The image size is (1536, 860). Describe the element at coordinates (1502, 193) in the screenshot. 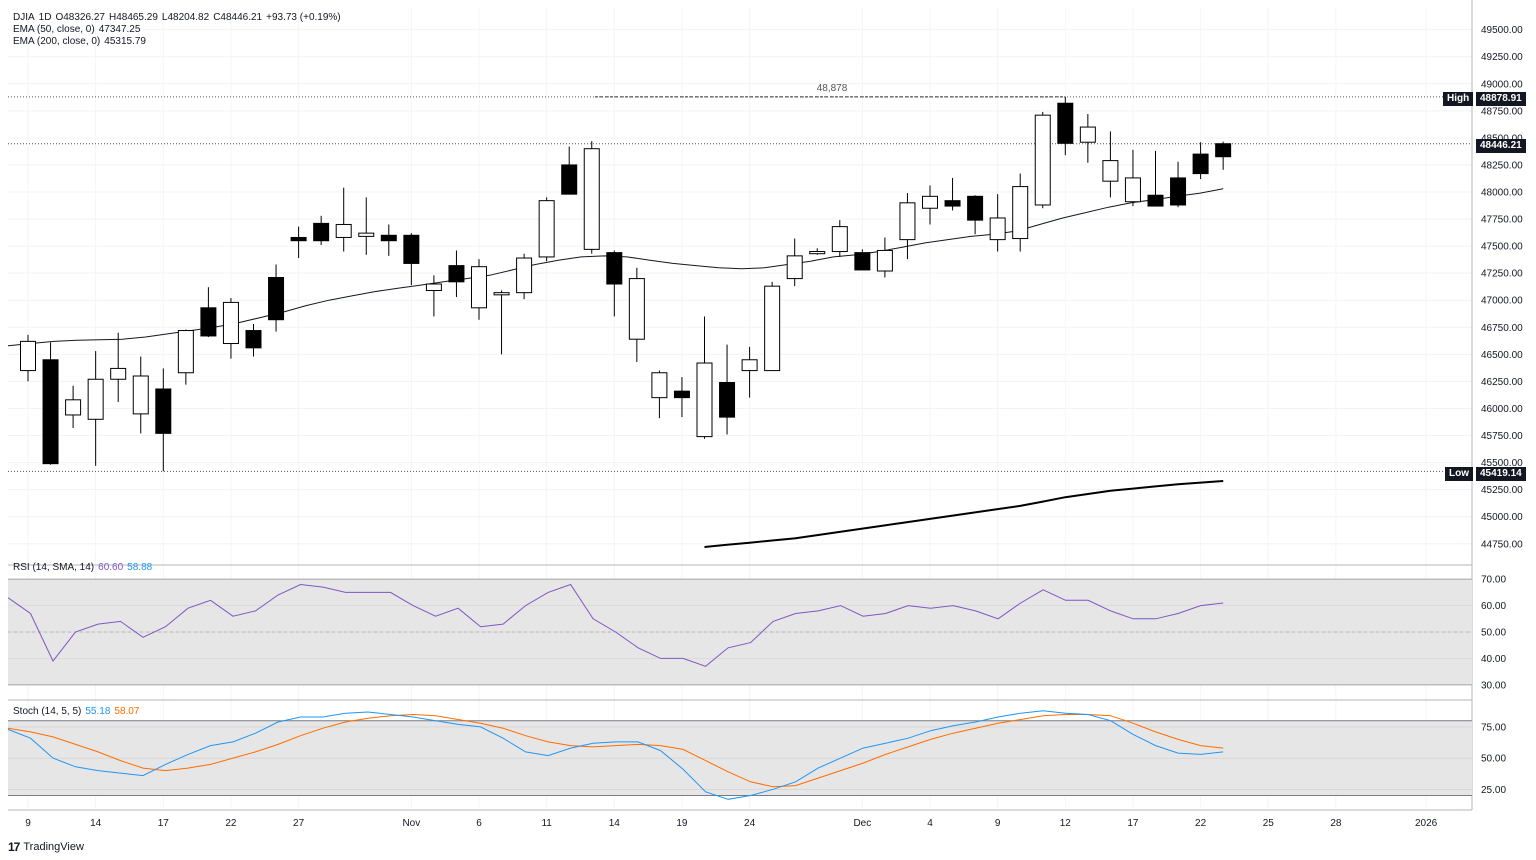

I see `price-axis-tick: 48000.00` at that location.